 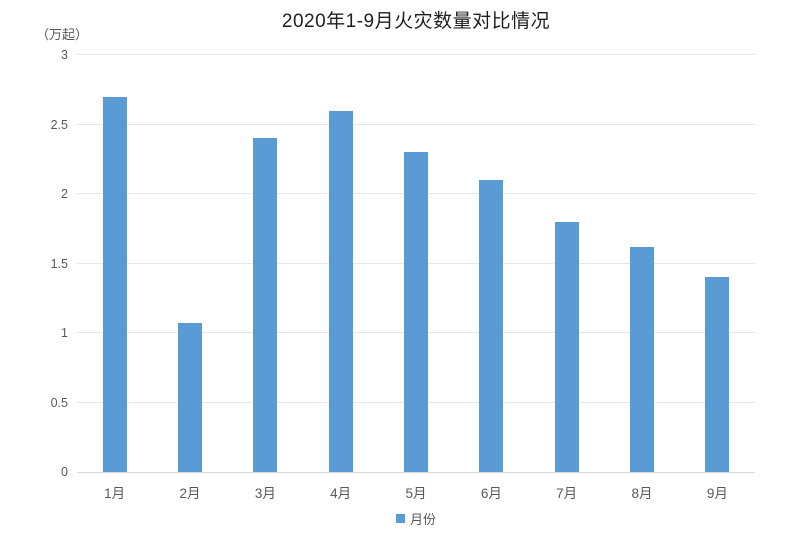 I want to click on y-tick-label: 3, so click(x=64, y=55).